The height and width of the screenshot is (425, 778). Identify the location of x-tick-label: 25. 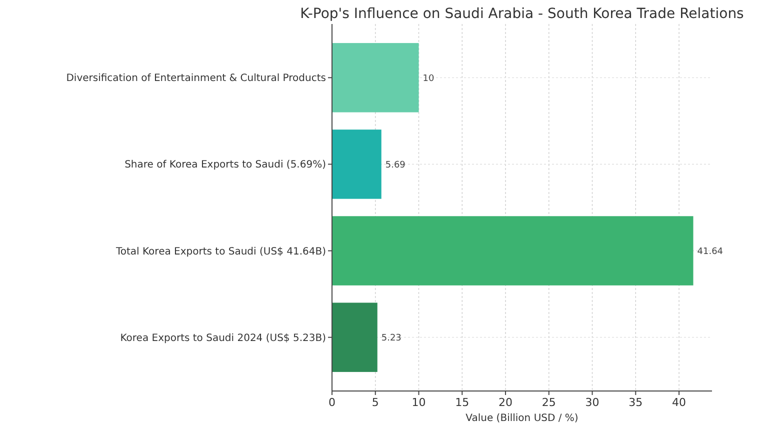
(549, 402).